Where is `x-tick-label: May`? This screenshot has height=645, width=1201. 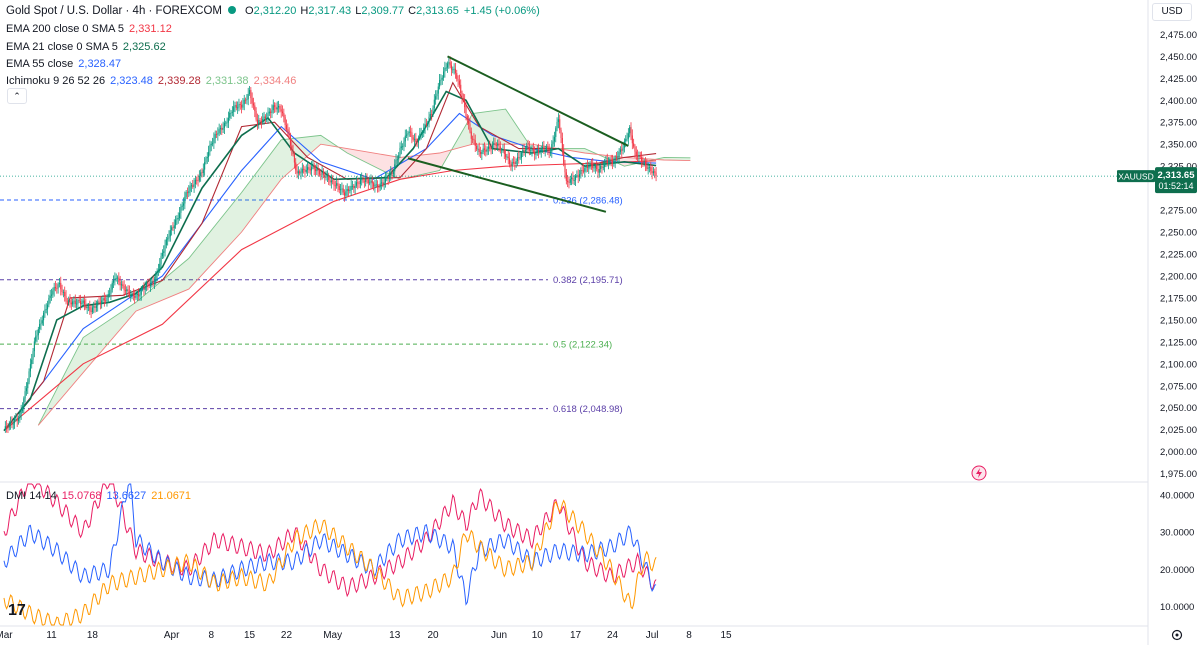
x-tick-label: May is located at coordinates (332, 635).